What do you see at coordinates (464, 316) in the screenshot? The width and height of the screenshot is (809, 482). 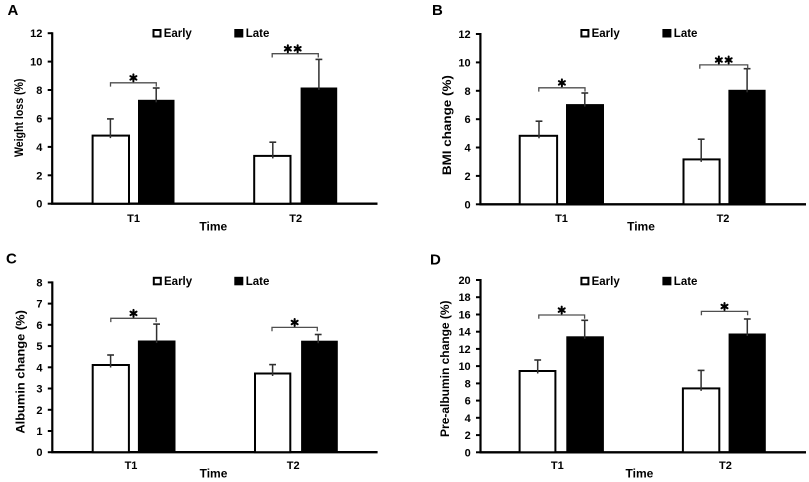 I see `svg-text: 16` at bounding box center [464, 316].